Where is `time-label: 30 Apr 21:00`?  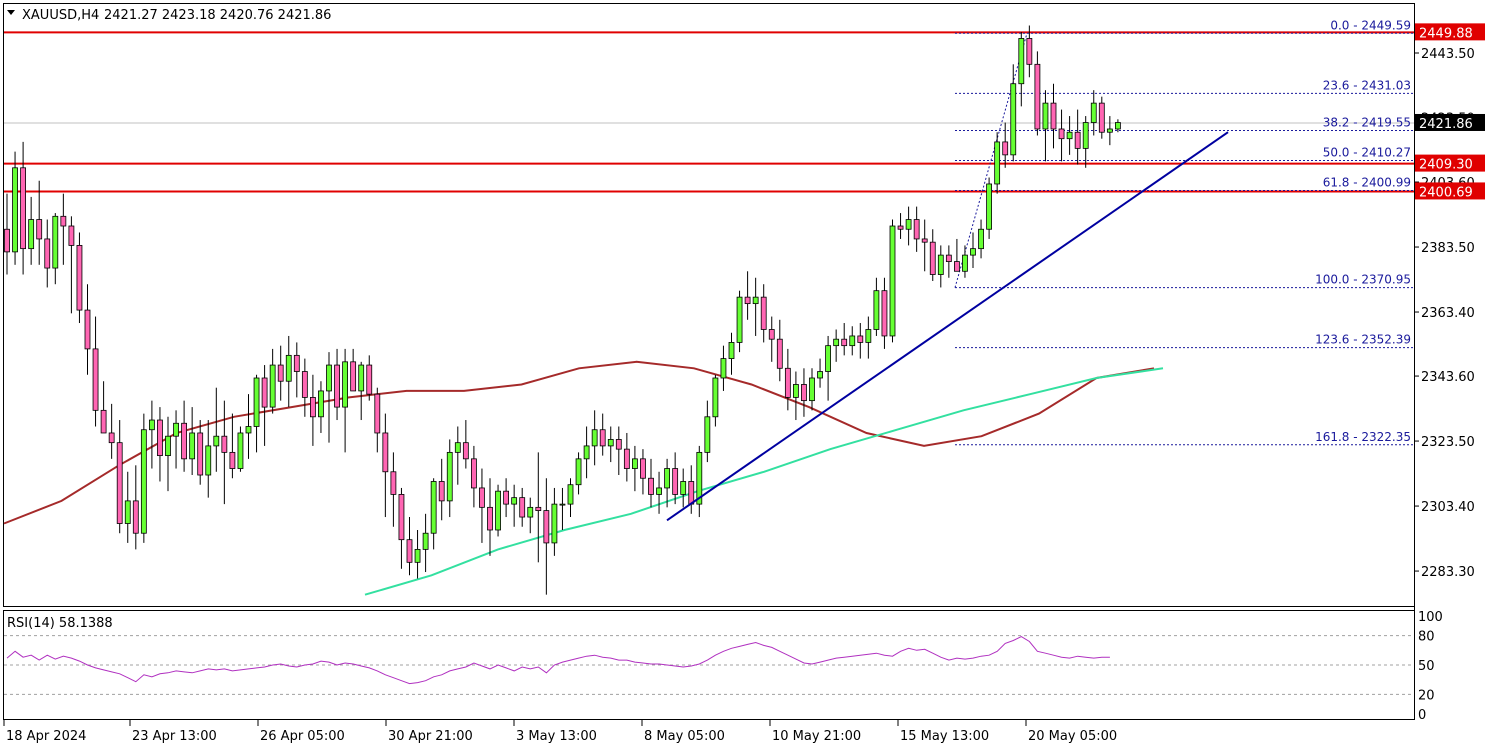
time-label: 30 Apr 21:00 is located at coordinates (430, 736).